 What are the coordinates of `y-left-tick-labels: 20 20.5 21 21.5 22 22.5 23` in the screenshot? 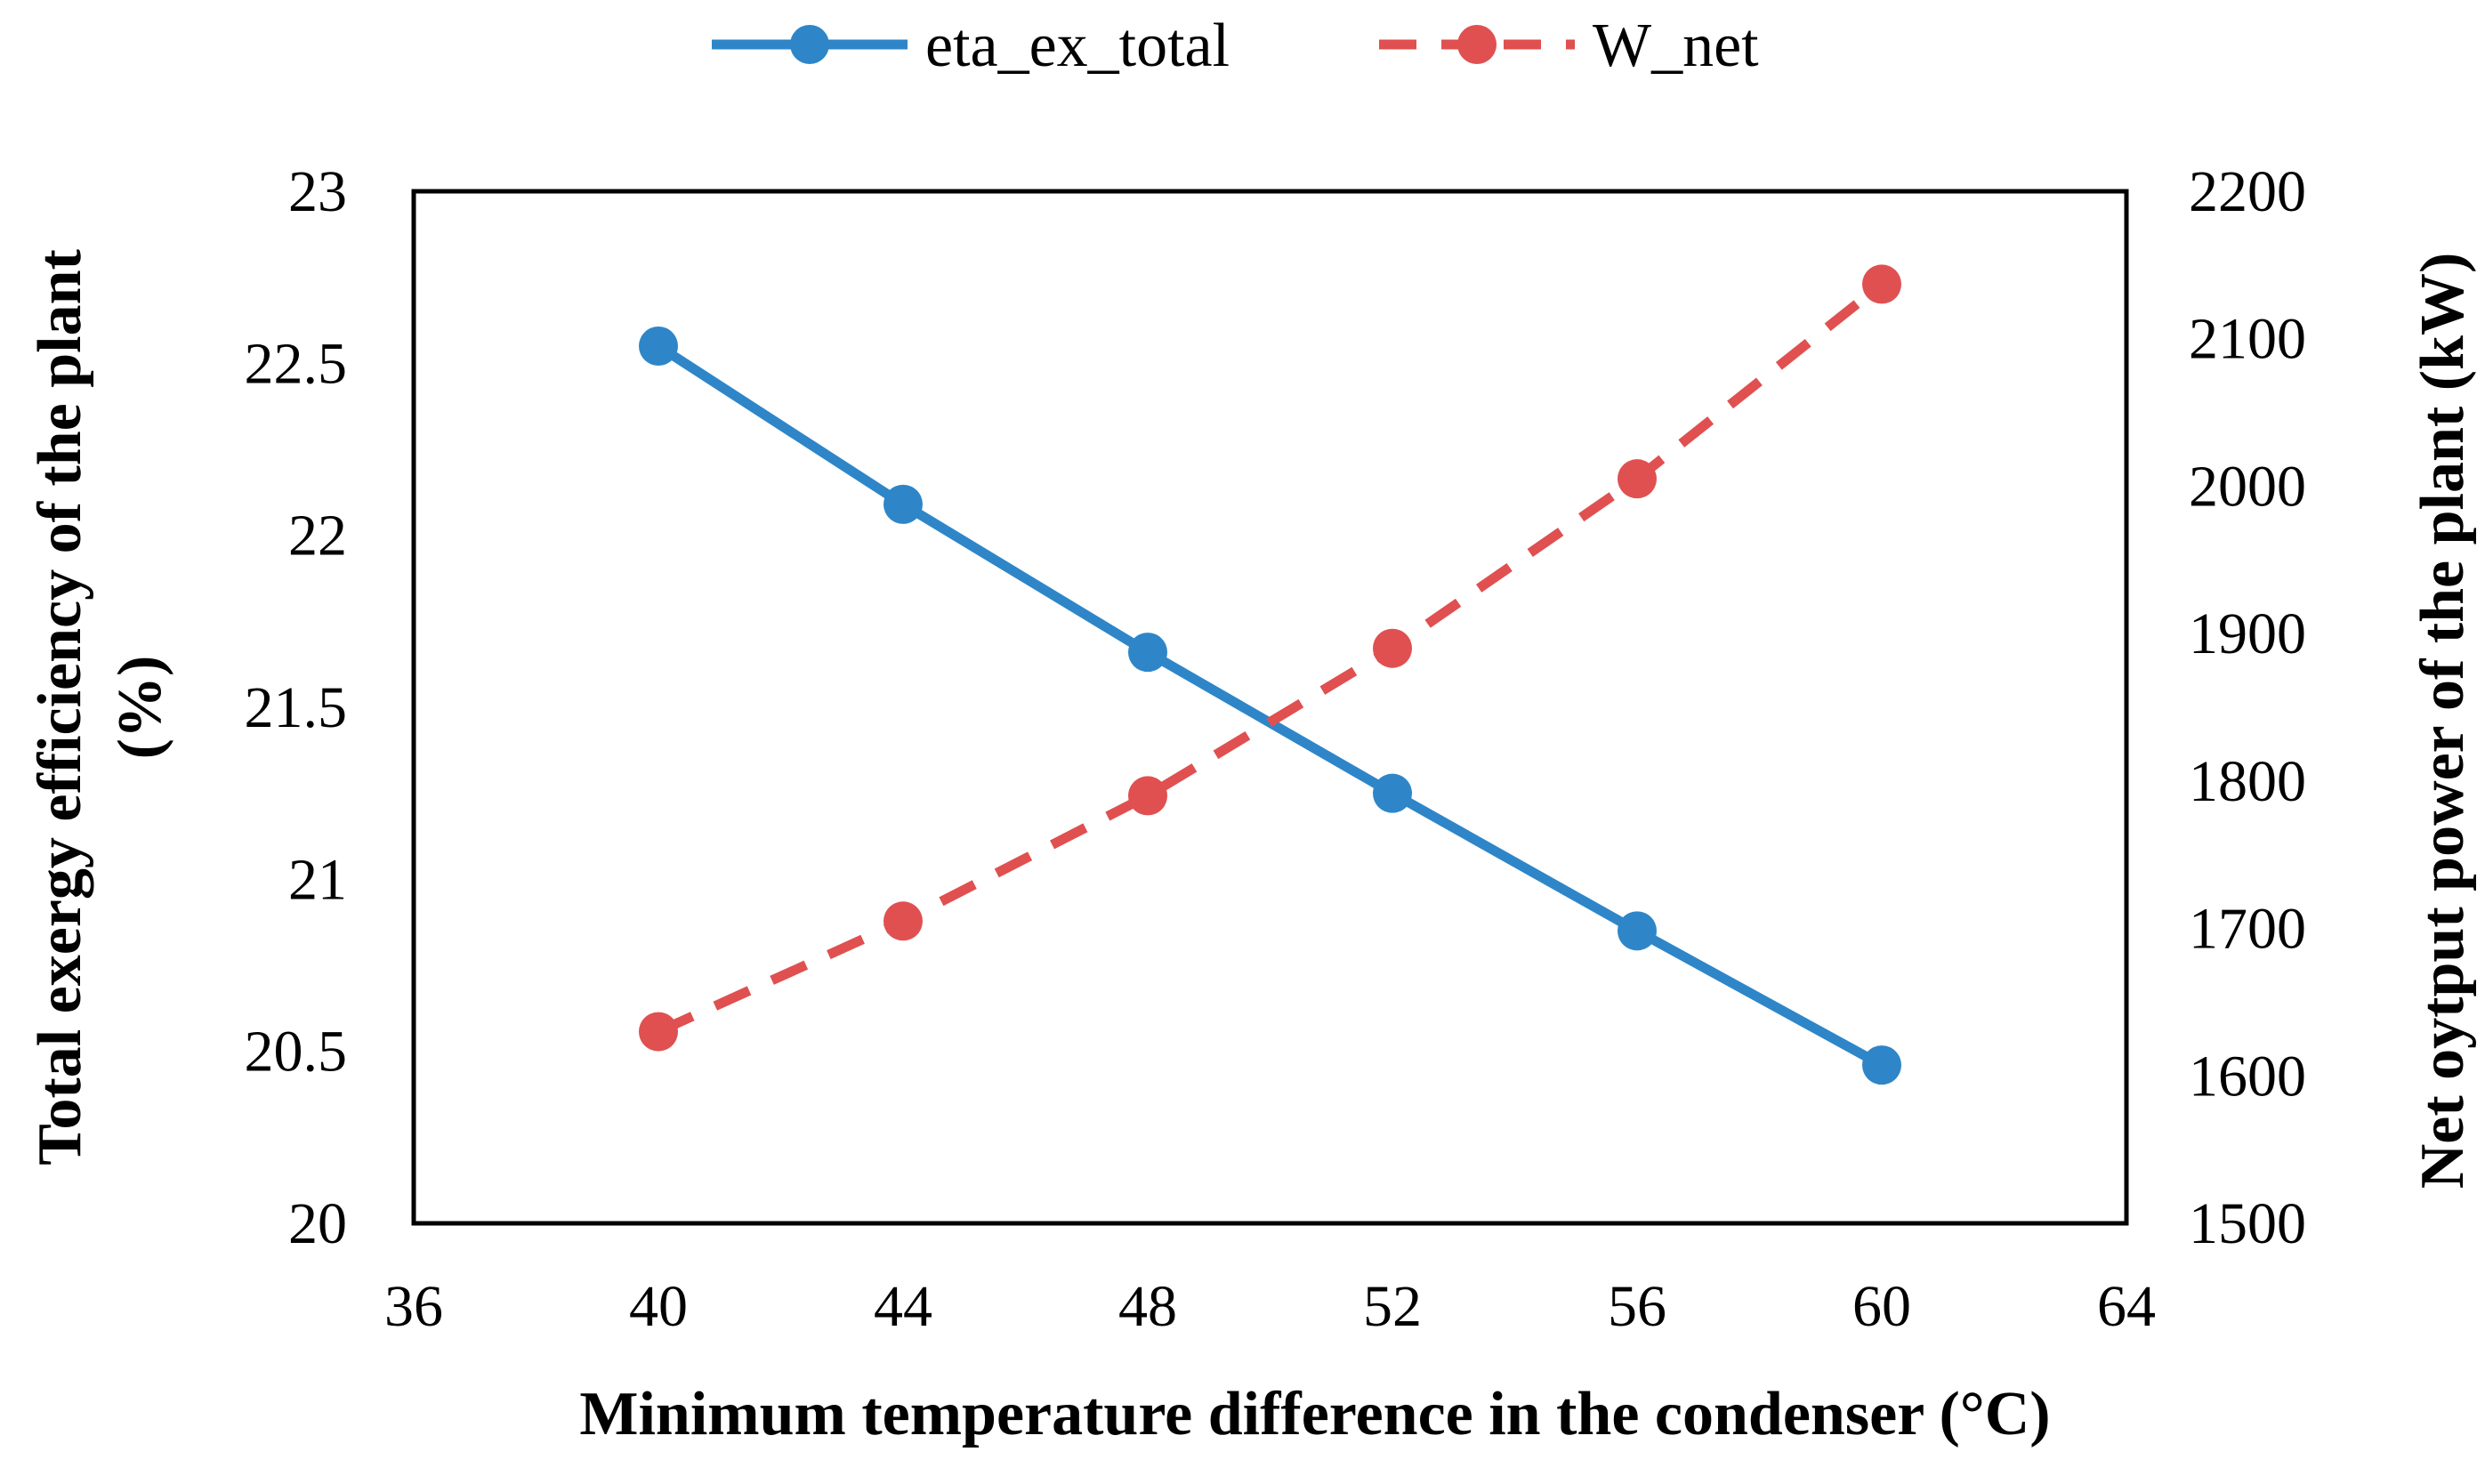 It's located at (297, 707).